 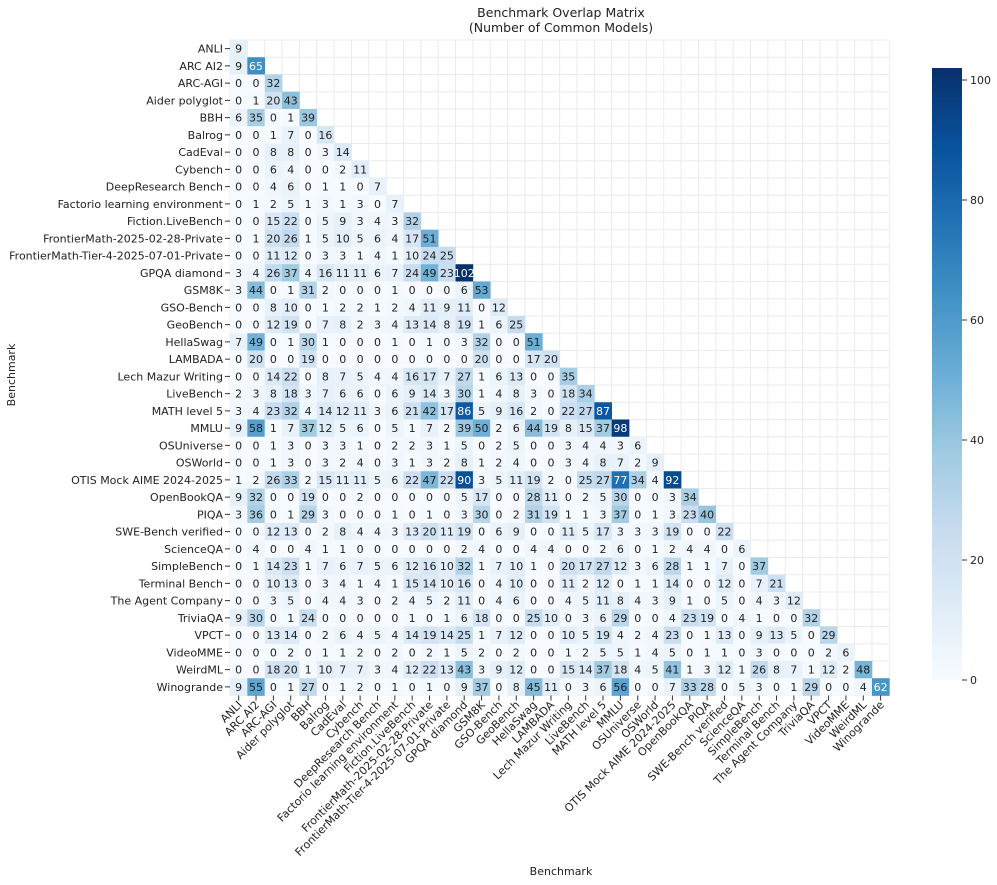 I want to click on y-tick-label: WeirdML, so click(x=200, y=670).